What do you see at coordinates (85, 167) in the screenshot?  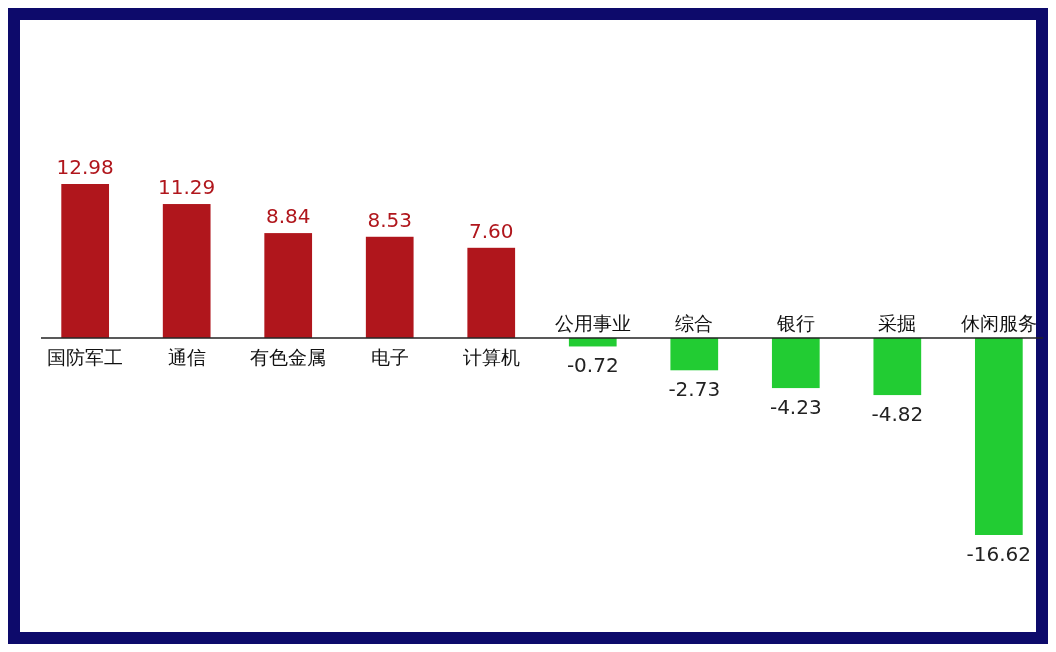 I see `data-label: 12.98` at bounding box center [85, 167].